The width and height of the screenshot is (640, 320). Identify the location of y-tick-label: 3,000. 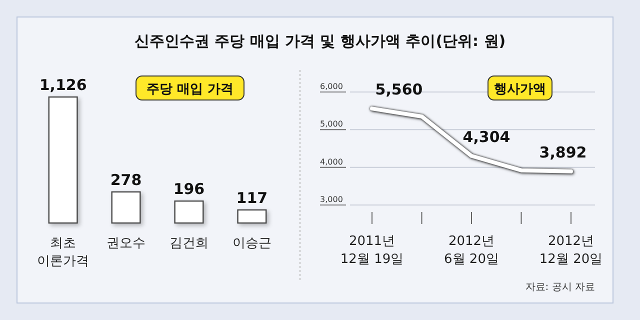
(331, 199).